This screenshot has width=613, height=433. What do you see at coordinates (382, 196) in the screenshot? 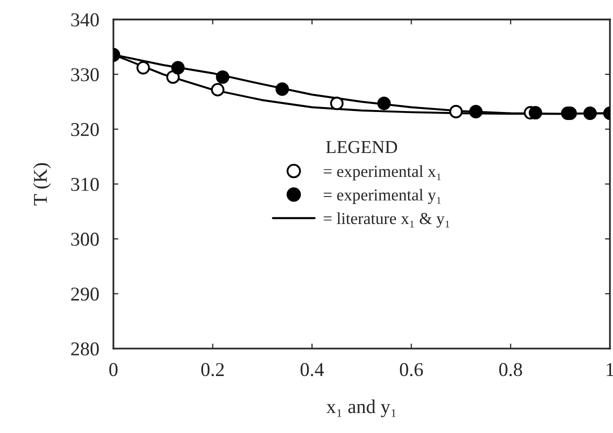
I see `legend-label: = experimental y₁` at bounding box center [382, 196].